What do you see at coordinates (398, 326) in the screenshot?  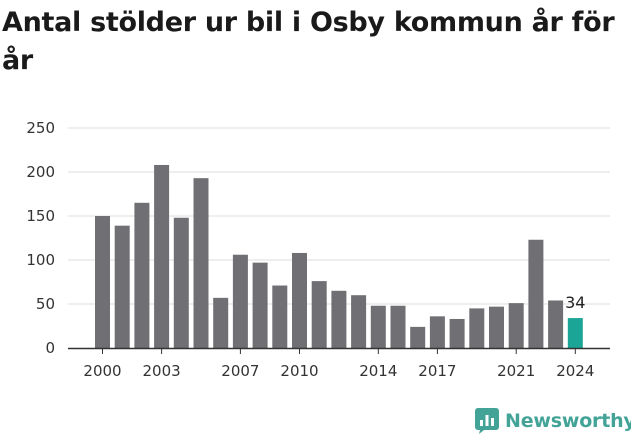 I see `bar-2015` at bounding box center [398, 326].